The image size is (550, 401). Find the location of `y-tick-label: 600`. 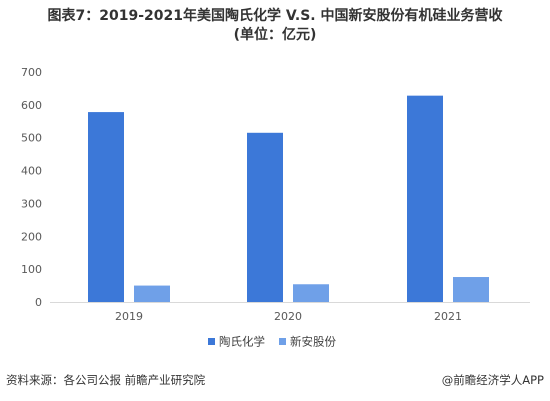

y-tick-label: 600 is located at coordinates (31, 105).